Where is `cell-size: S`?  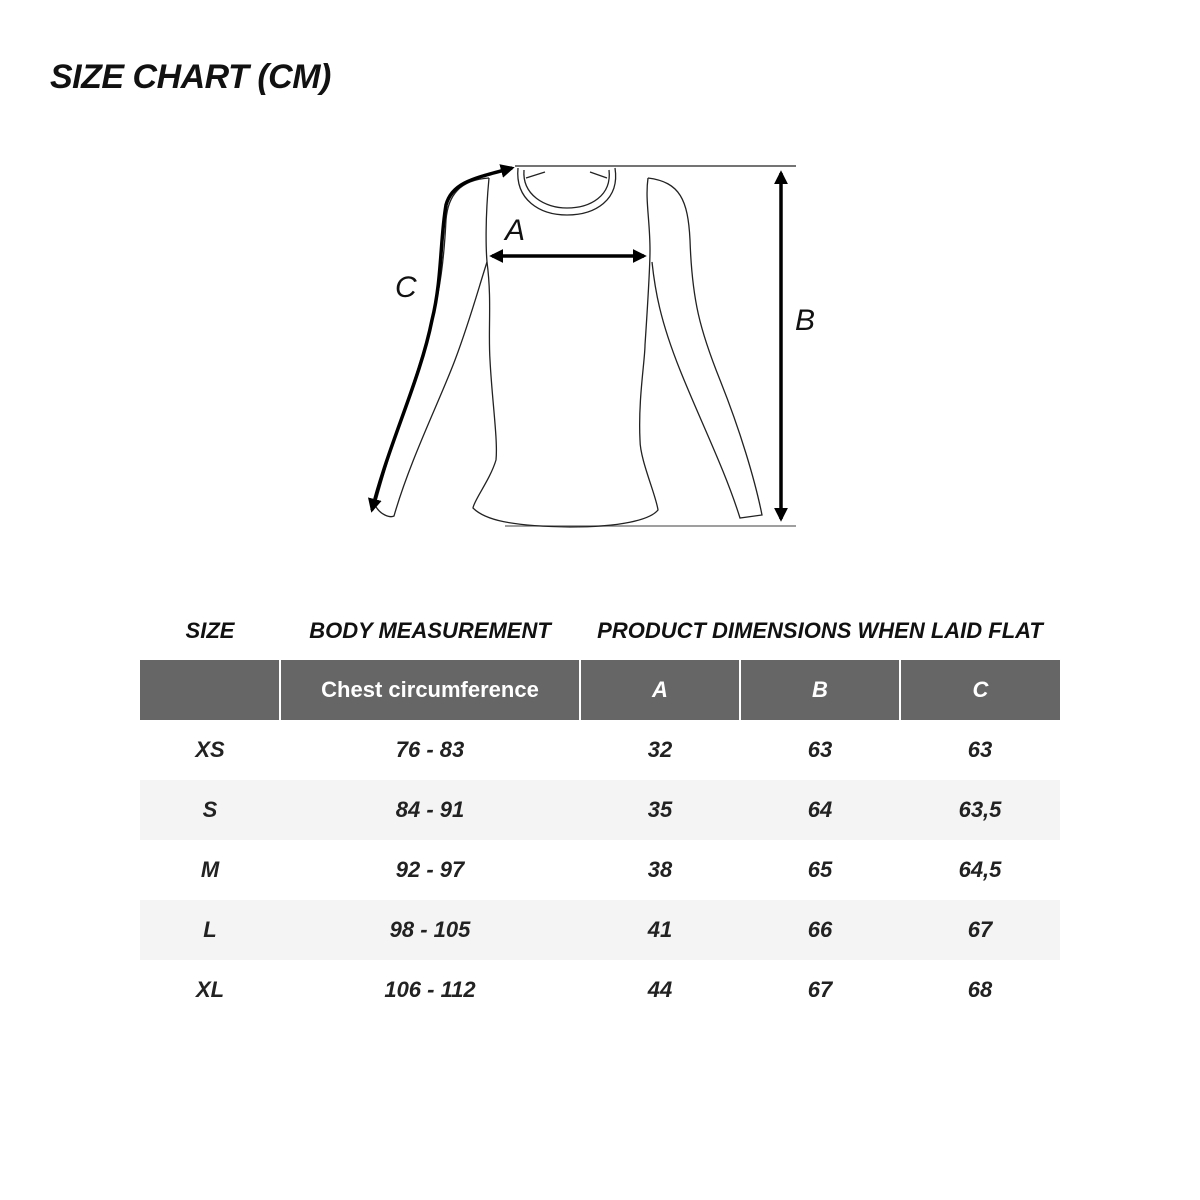
cell-size: S is located at coordinates (210, 810).